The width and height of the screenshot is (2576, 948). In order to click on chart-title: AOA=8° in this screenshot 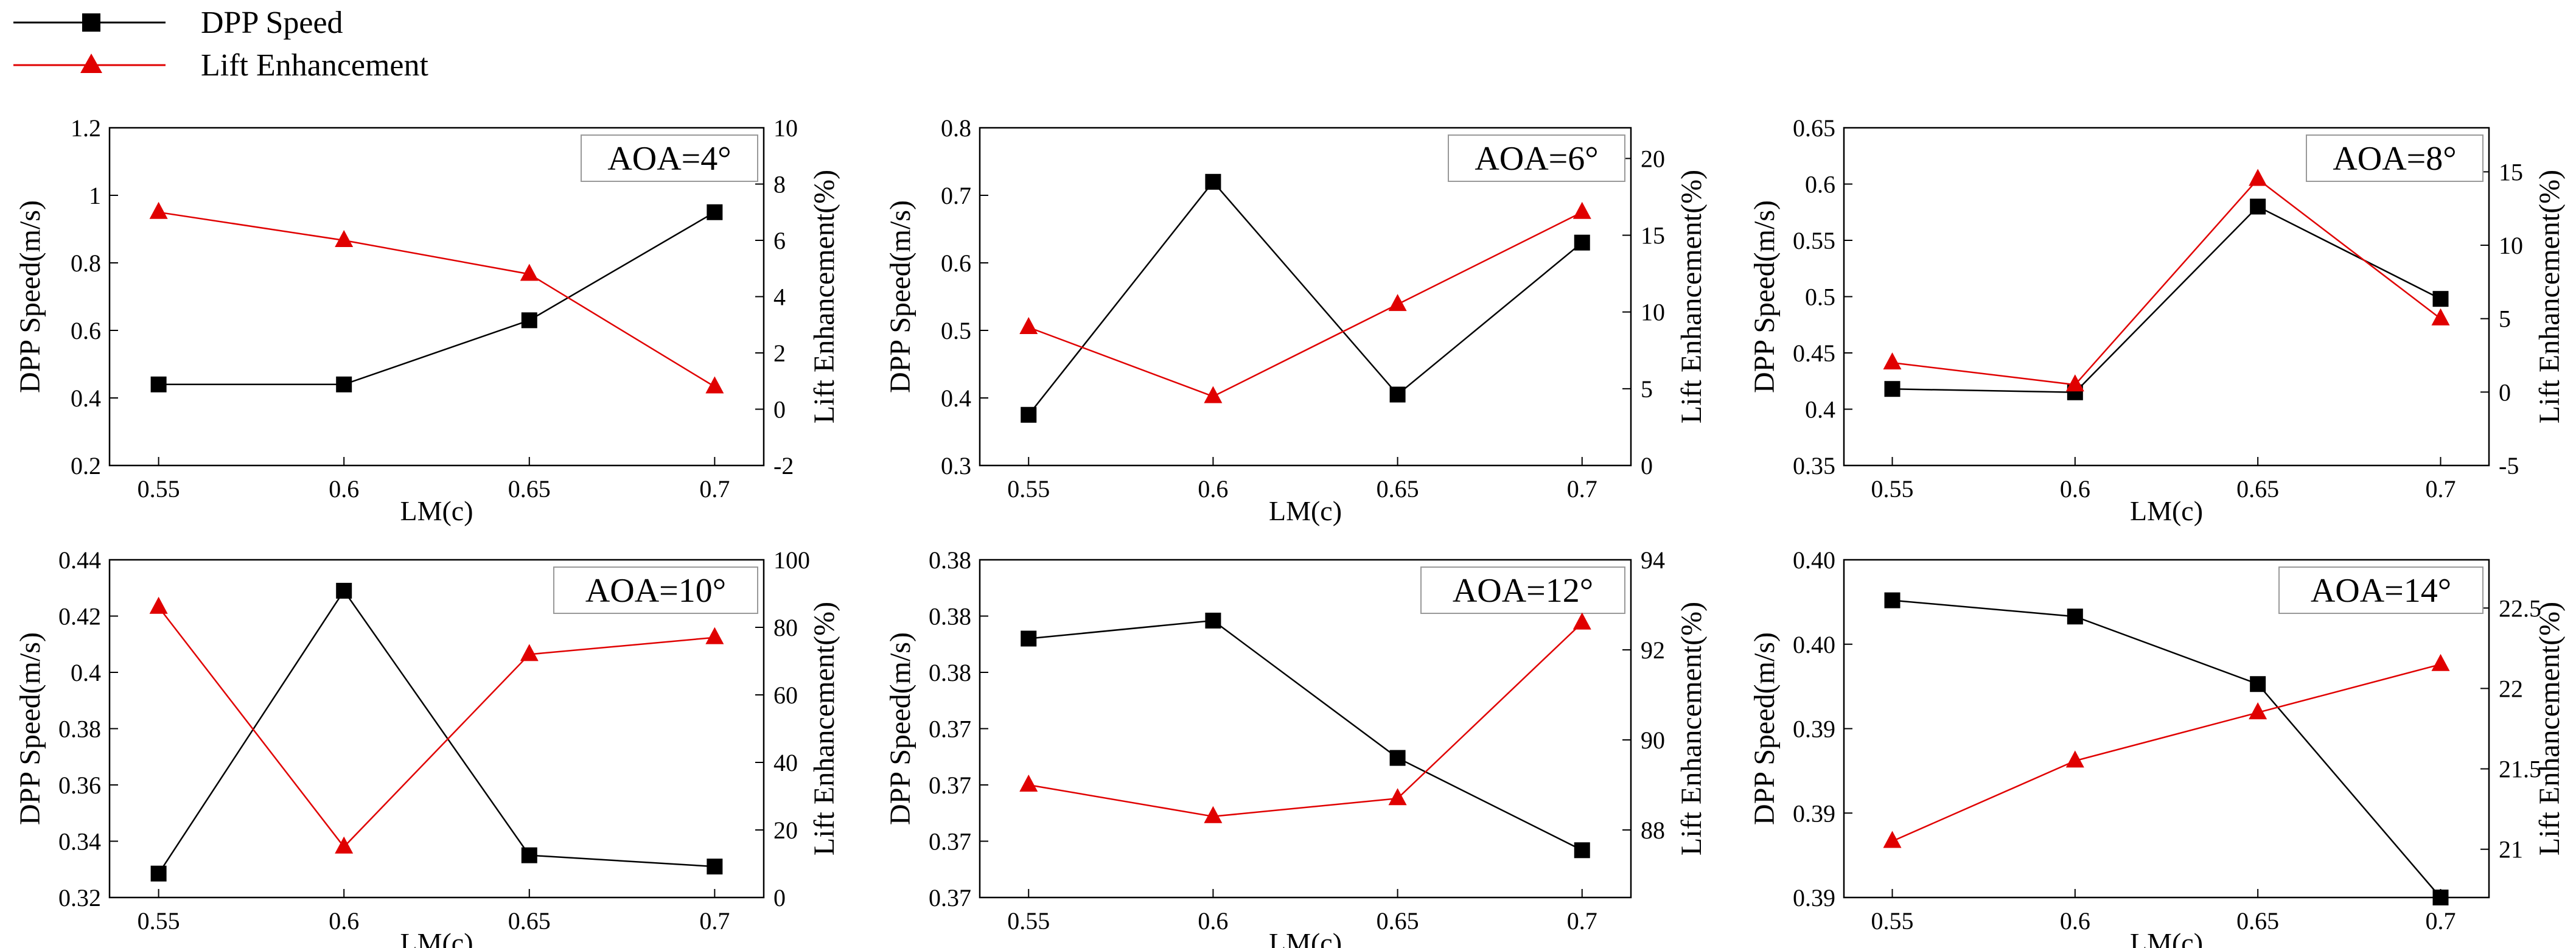, I will do `click(2394, 159)`.